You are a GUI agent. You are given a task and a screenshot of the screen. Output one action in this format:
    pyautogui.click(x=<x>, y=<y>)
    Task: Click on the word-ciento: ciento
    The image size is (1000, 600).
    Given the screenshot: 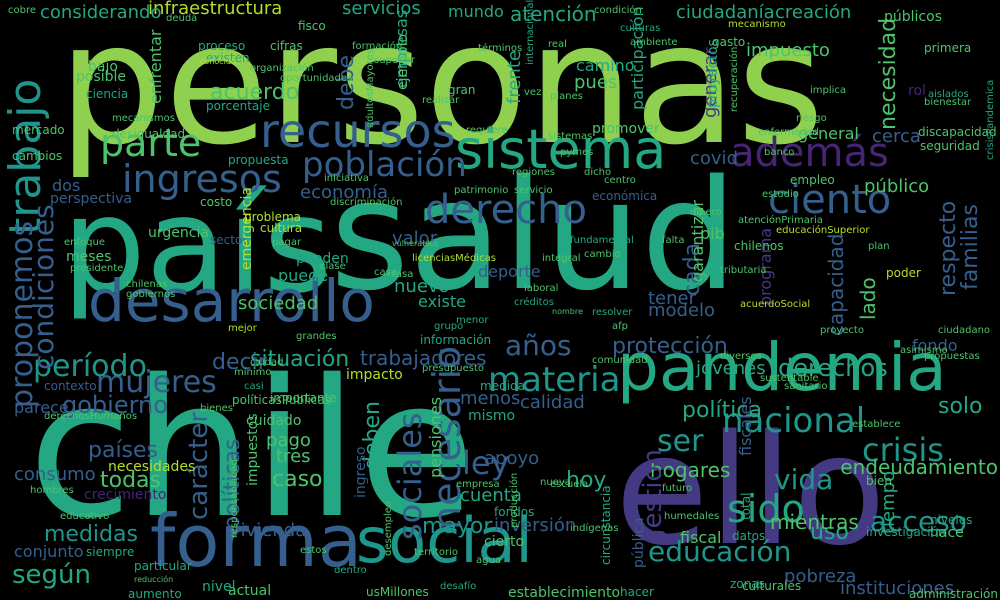 What is the action you would take?
    pyautogui.click(x=830, y=200)
    